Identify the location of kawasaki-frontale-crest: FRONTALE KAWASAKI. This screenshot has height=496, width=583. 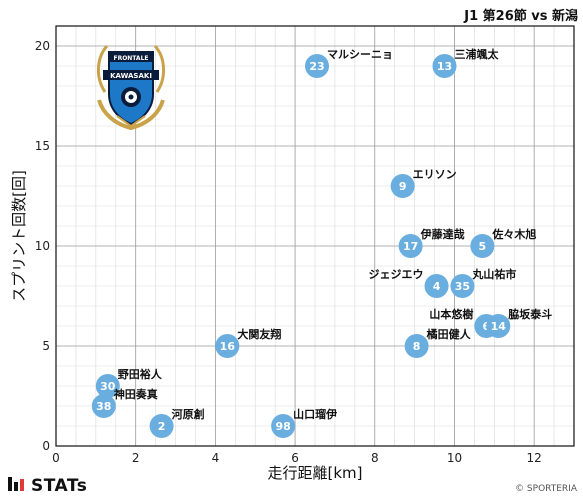
(131, 87).